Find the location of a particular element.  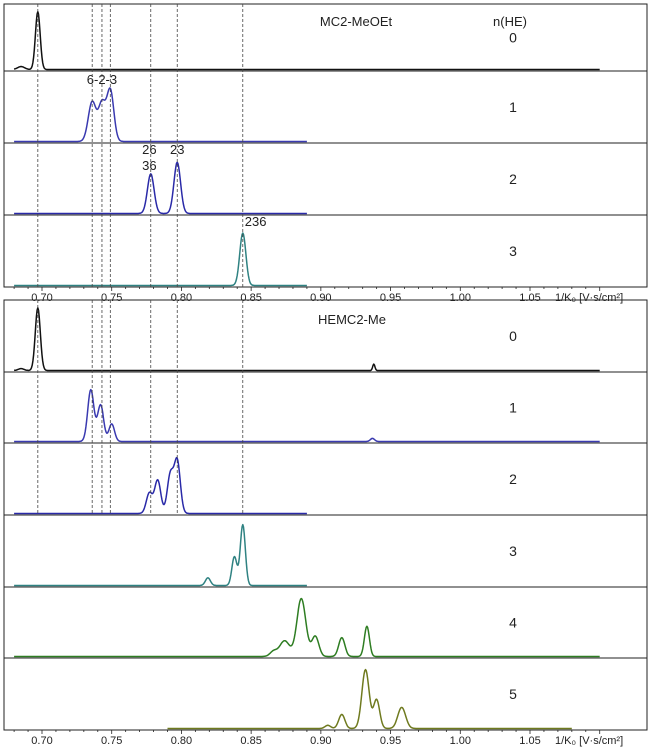

nhe-header: n(HE) is located at coordinates (510, 21).